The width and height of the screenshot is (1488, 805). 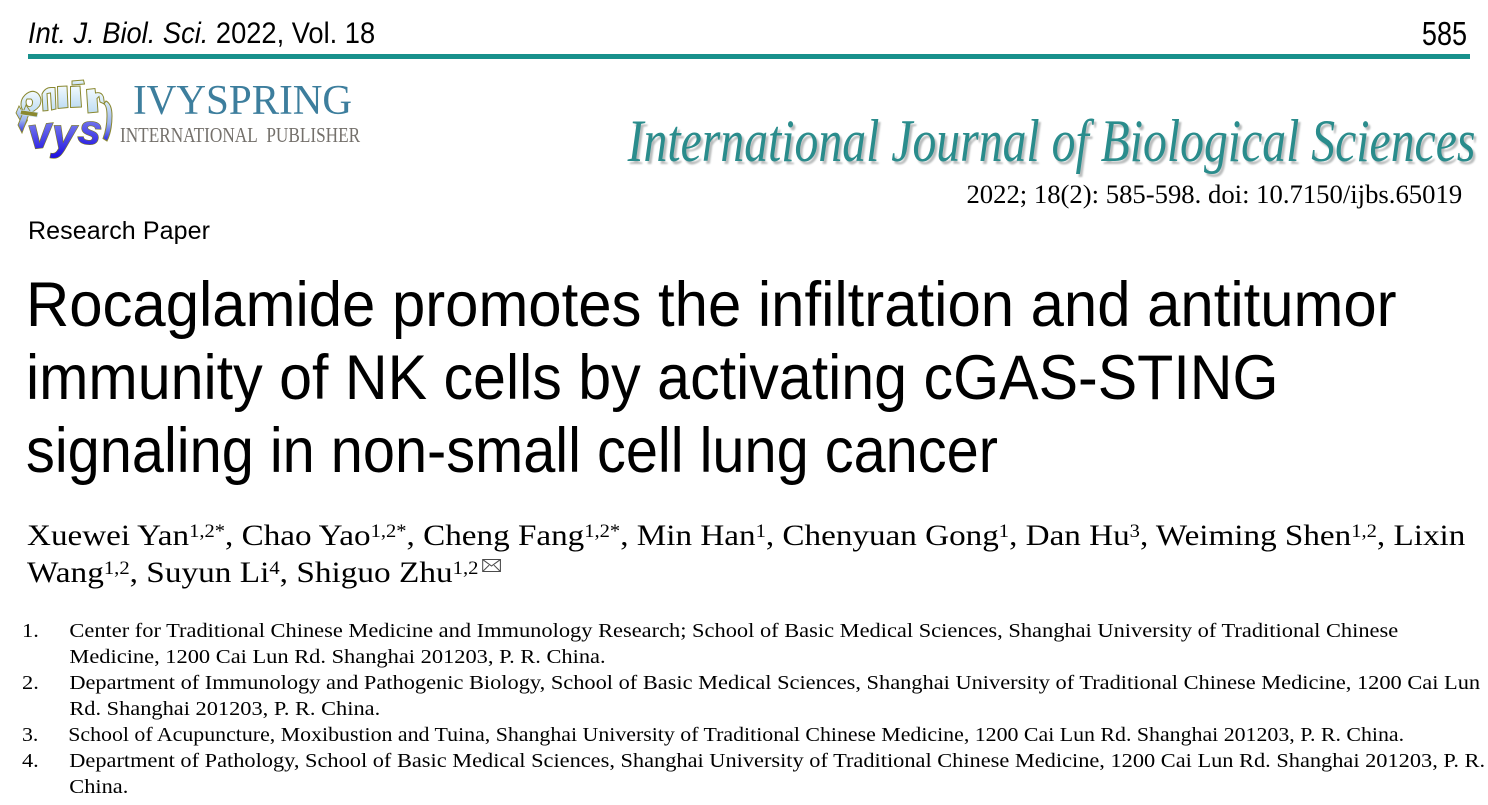 I want to click on svg-text: s, so click(x=90, y=130).